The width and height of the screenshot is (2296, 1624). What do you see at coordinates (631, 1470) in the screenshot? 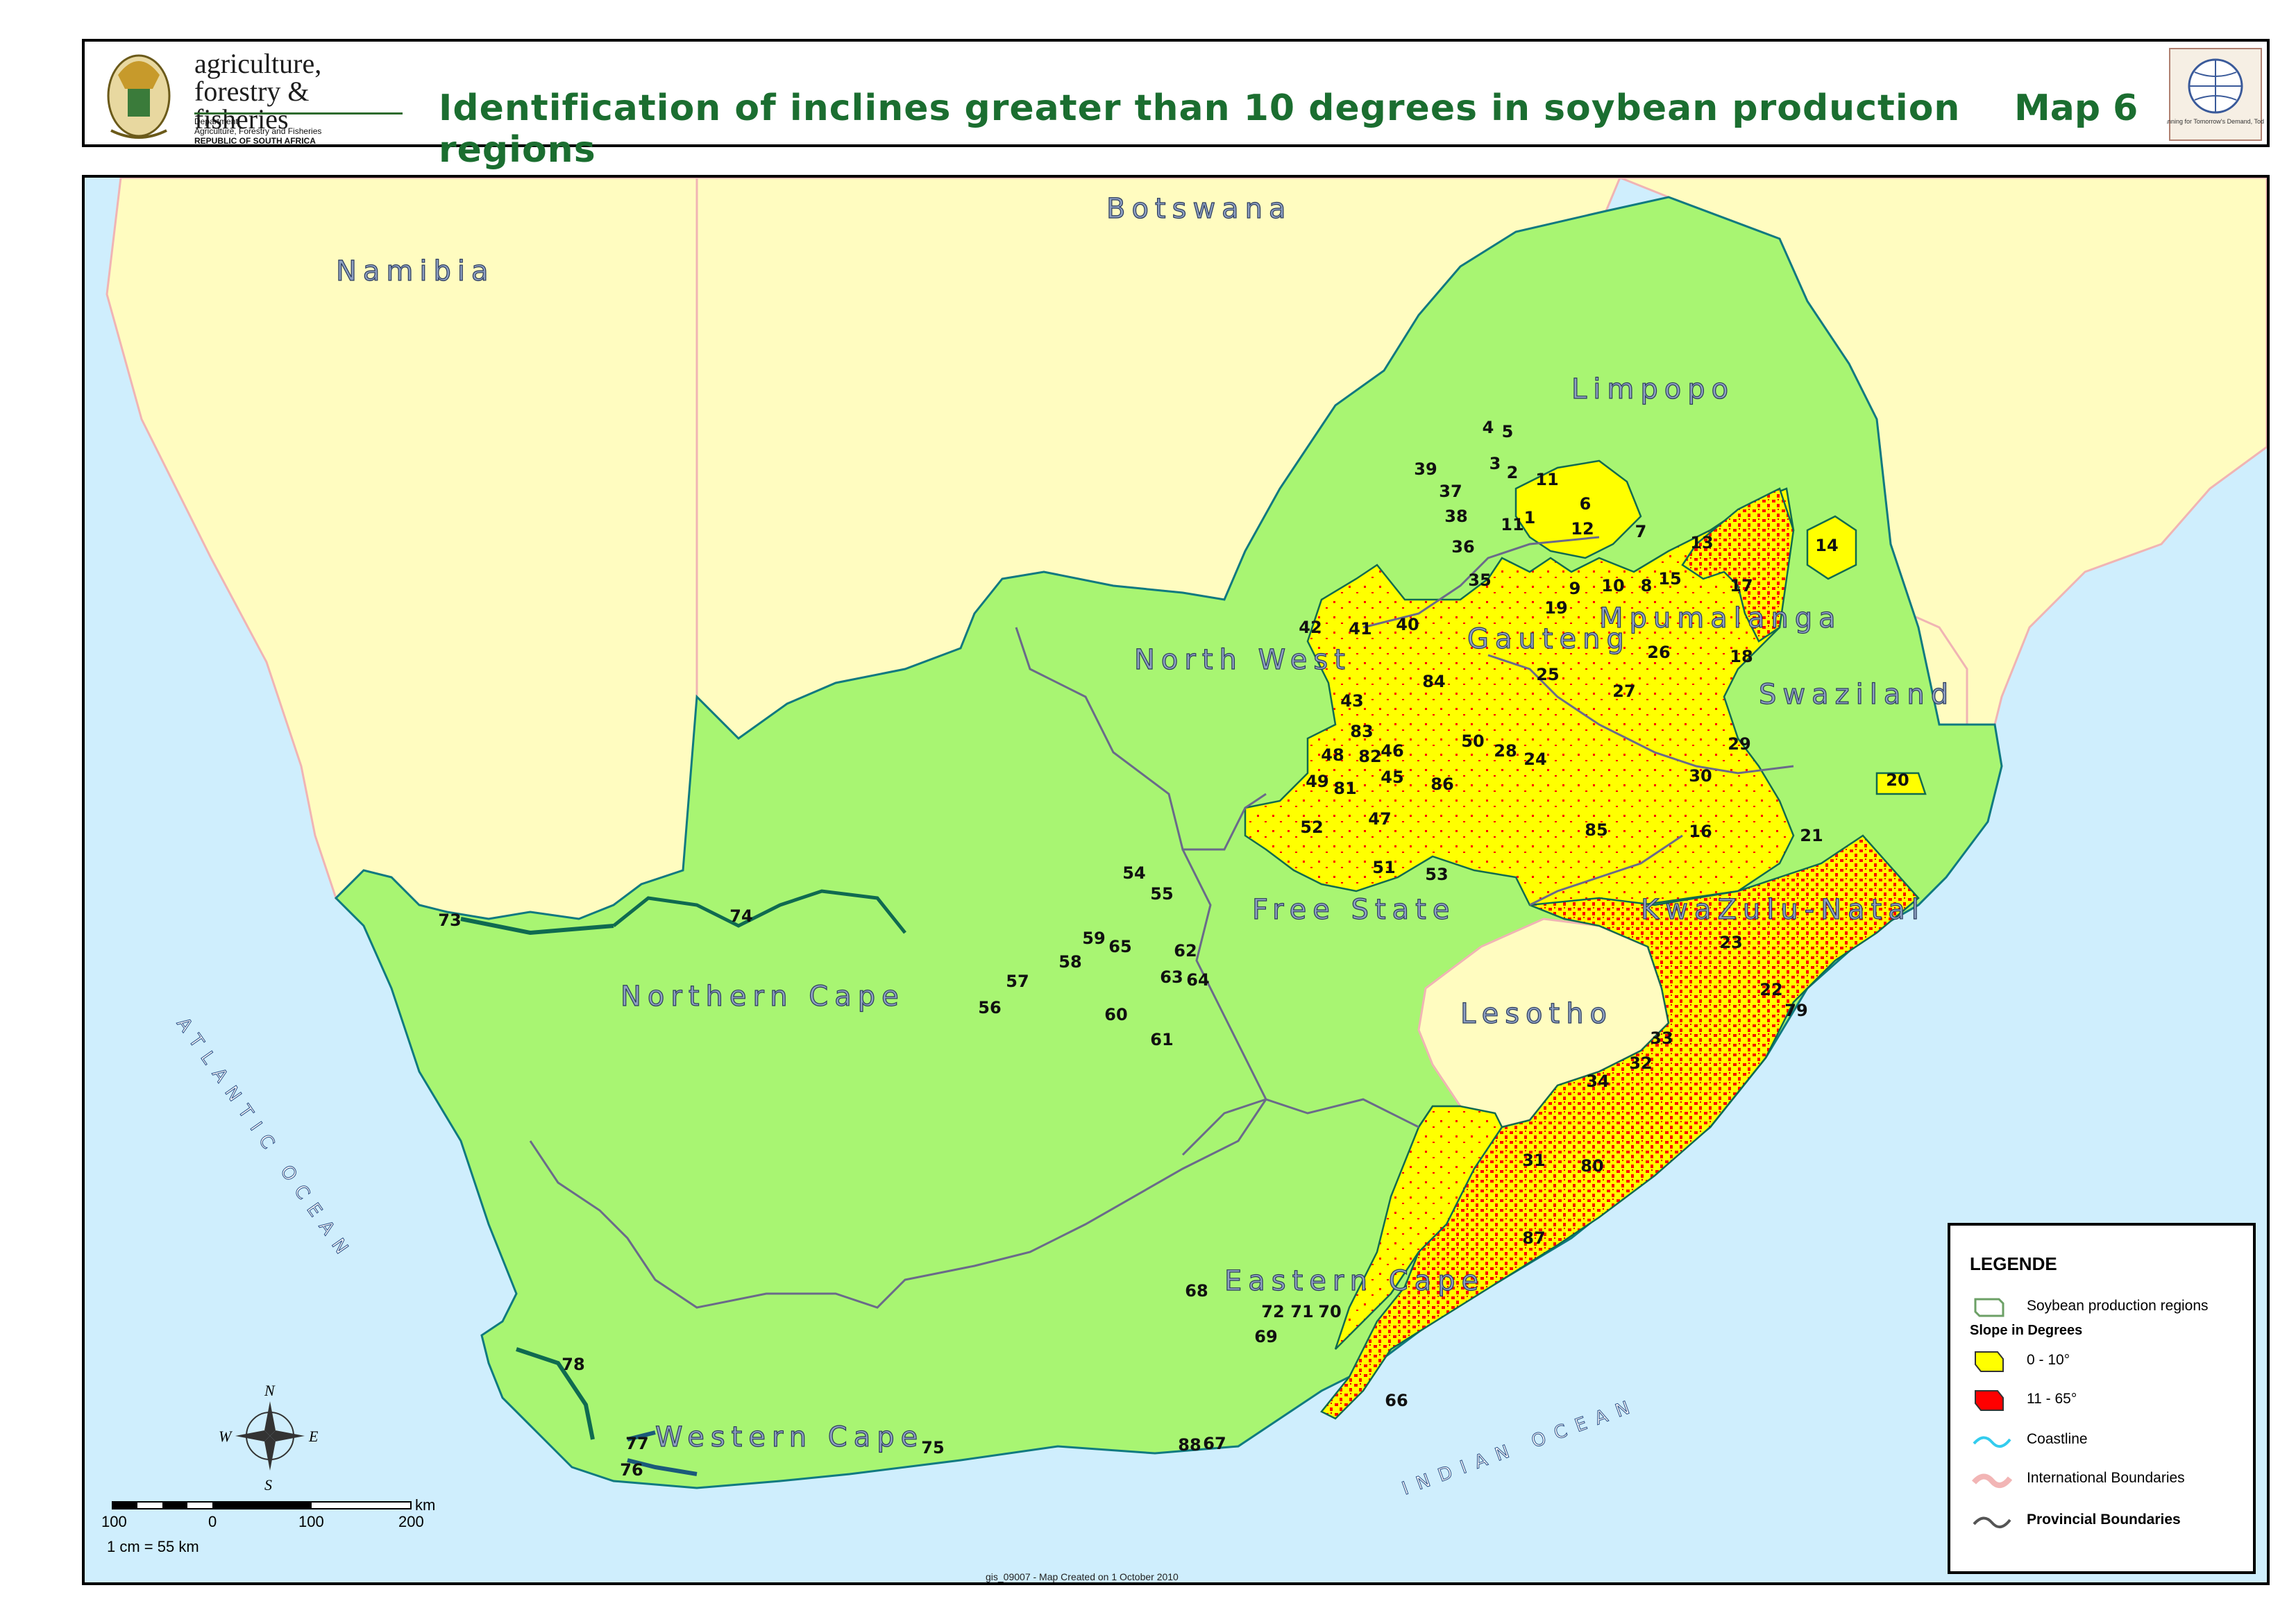
I see `region-number-76: 76` at bounding box center [631, 1470].